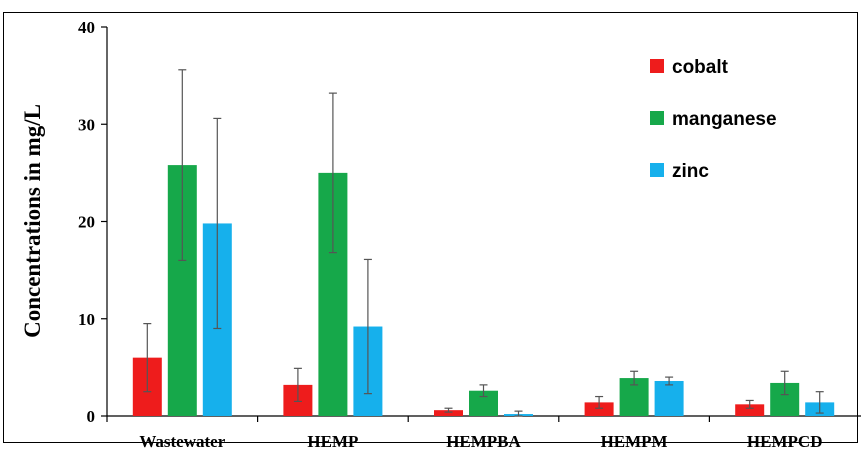  What do you see at coordinates (690, 171) in the screenshot?
I see `legend-label-zinc: zinc` at bounding box center [690, 171].